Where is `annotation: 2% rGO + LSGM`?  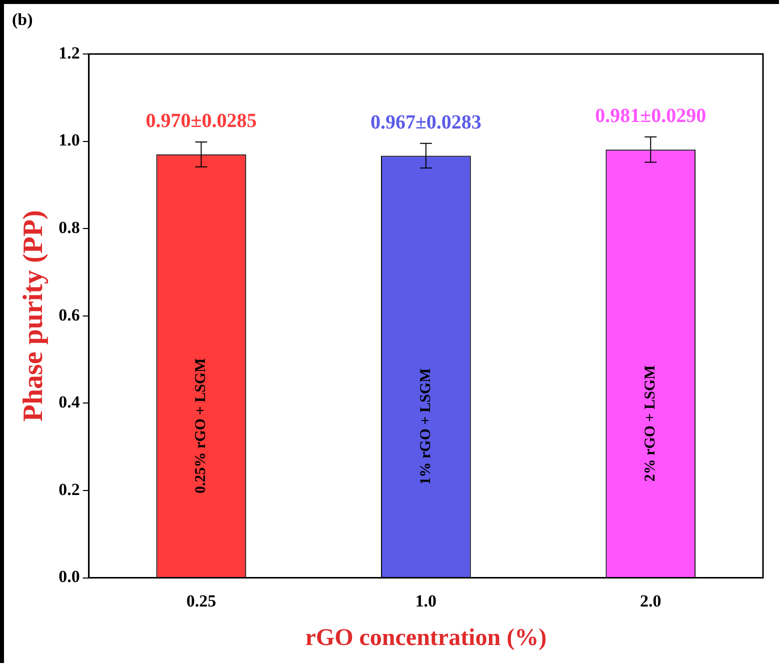 annotation: 2% rGO + LSGM is located at coordinates (650, 423).